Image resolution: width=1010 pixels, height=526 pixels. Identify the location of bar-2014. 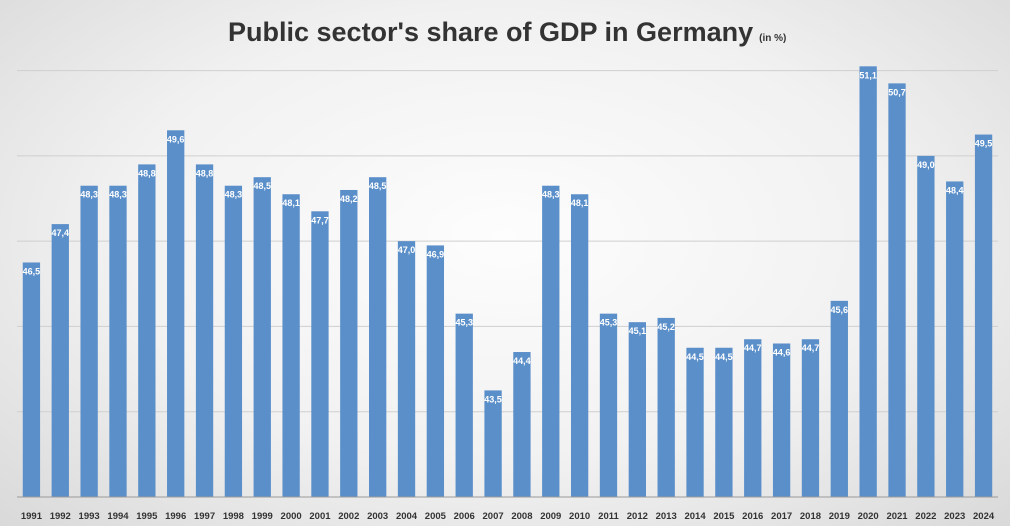
(695, 422).